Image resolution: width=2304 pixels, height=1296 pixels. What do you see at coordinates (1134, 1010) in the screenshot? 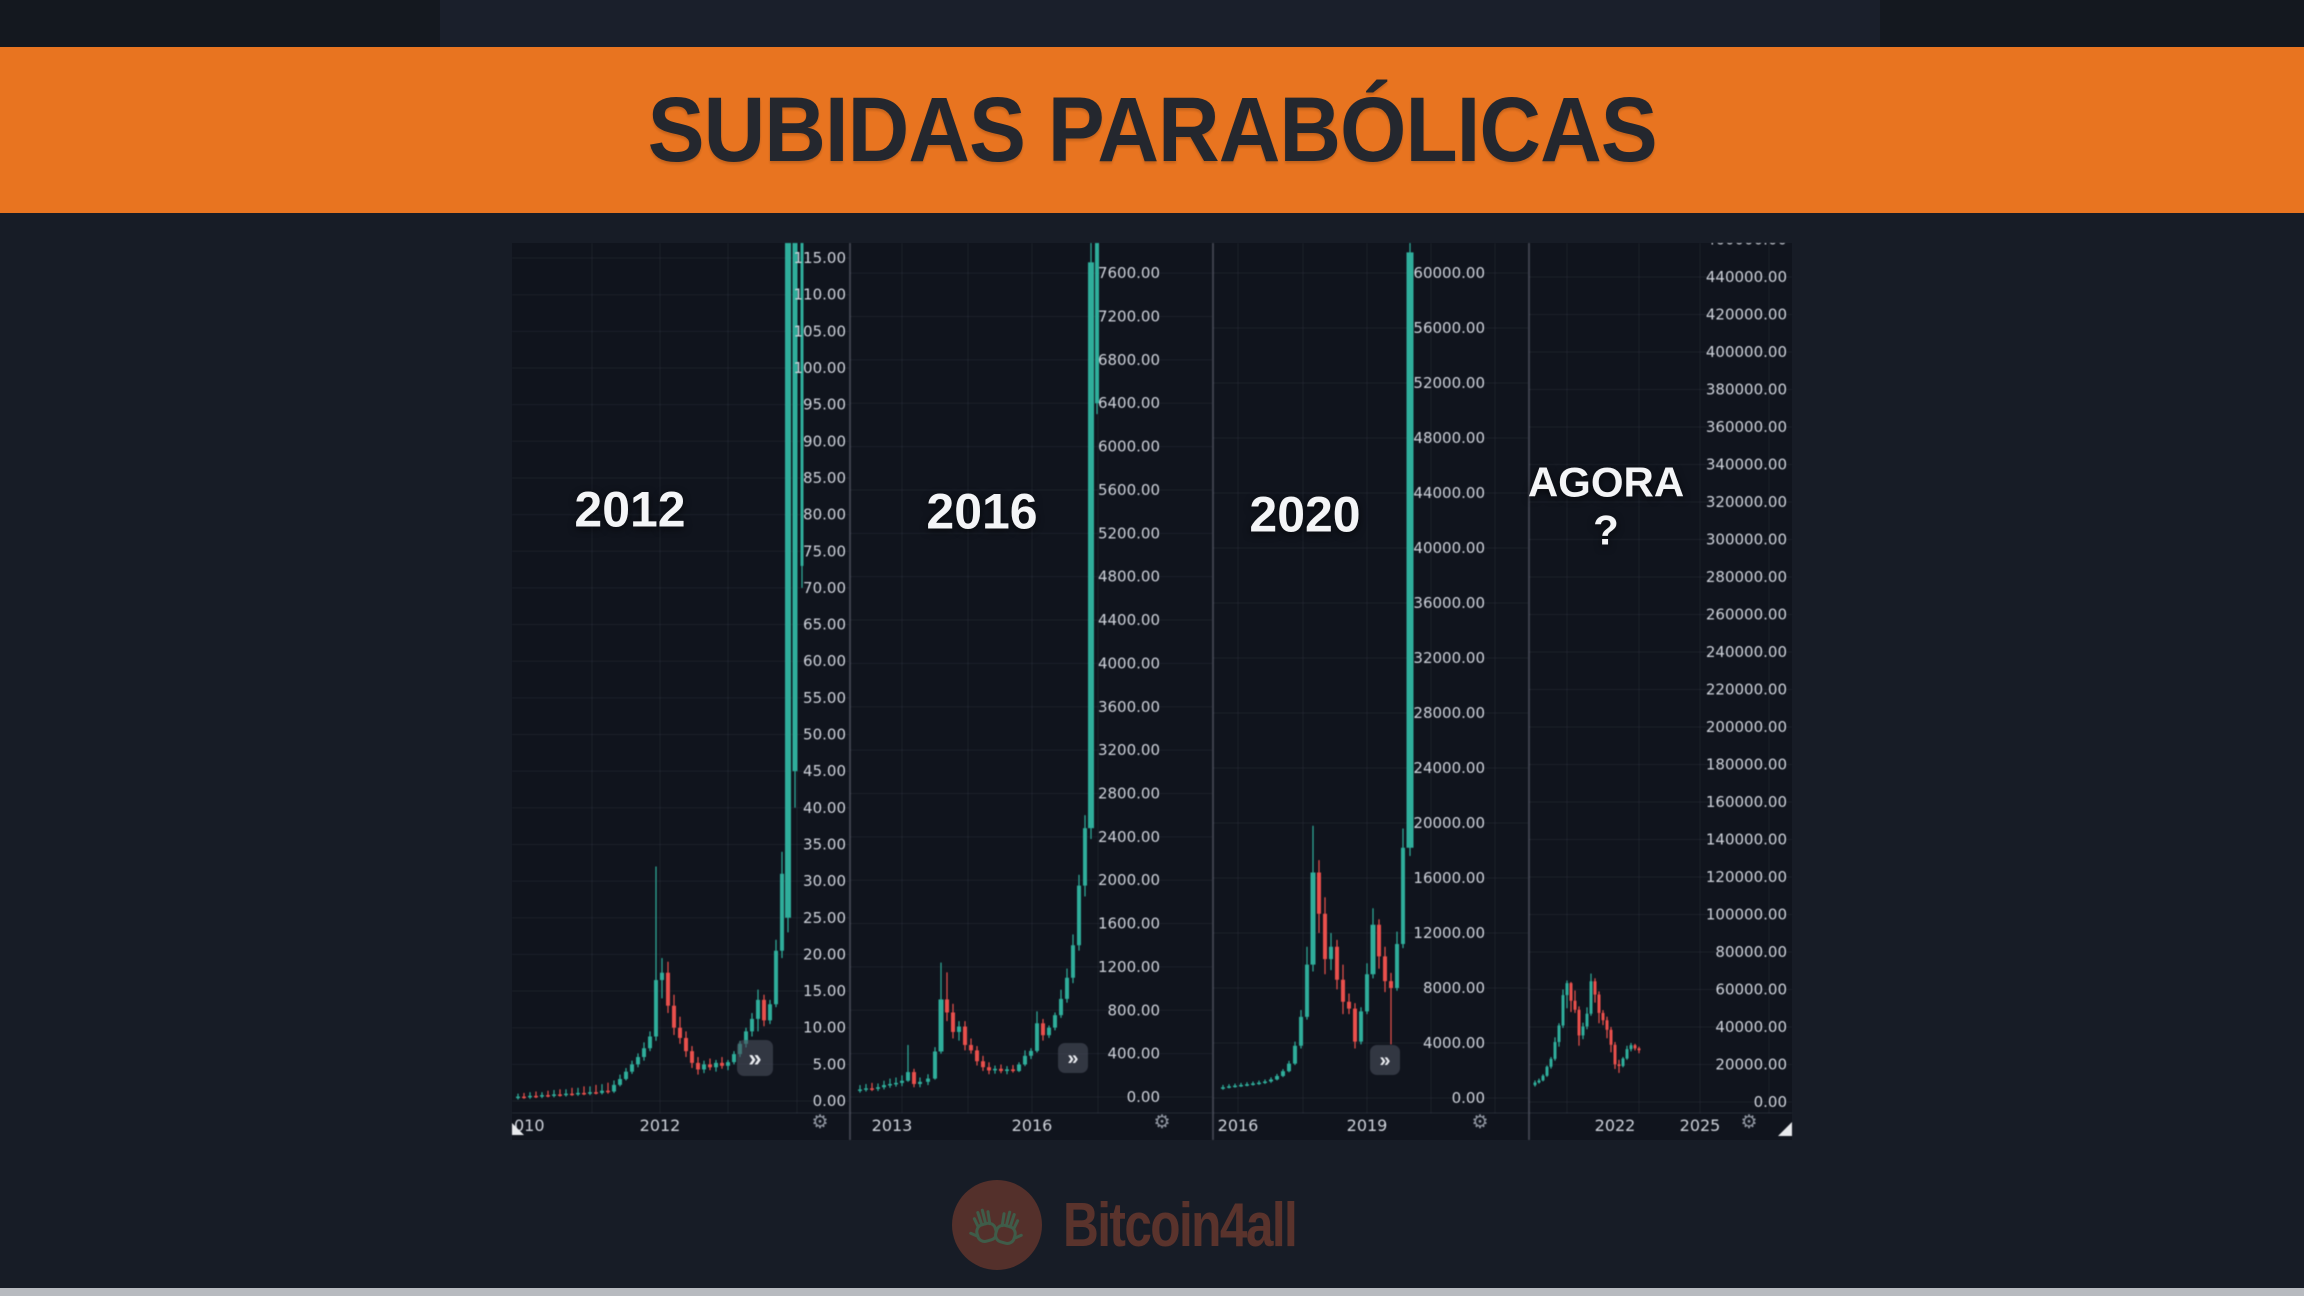
I see `price-axis-label: 800.00` at bounding box center [1134, 1010].